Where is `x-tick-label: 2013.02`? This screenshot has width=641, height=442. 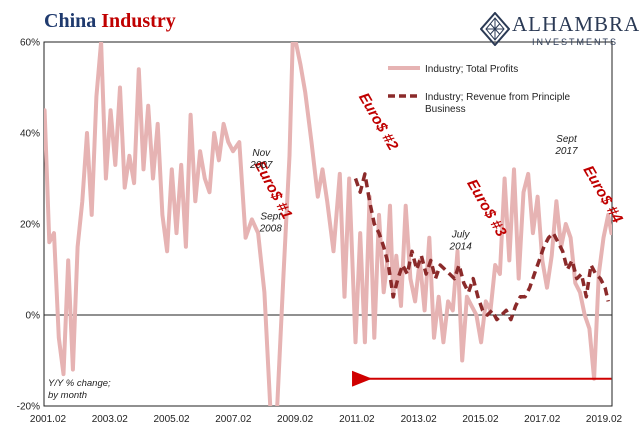
x-tick-label: 2013.02 is located at coordinates (419, 419).